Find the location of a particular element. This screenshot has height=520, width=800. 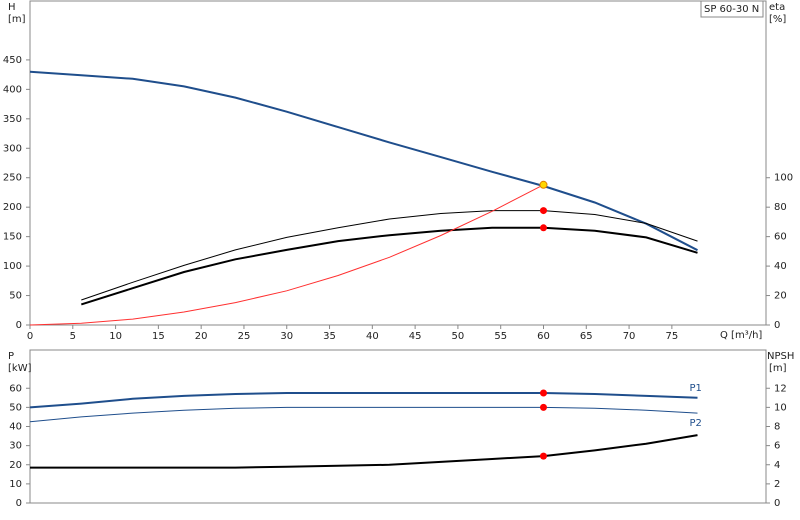

x-tick-label: 45 is located at coordinates (415, 336).